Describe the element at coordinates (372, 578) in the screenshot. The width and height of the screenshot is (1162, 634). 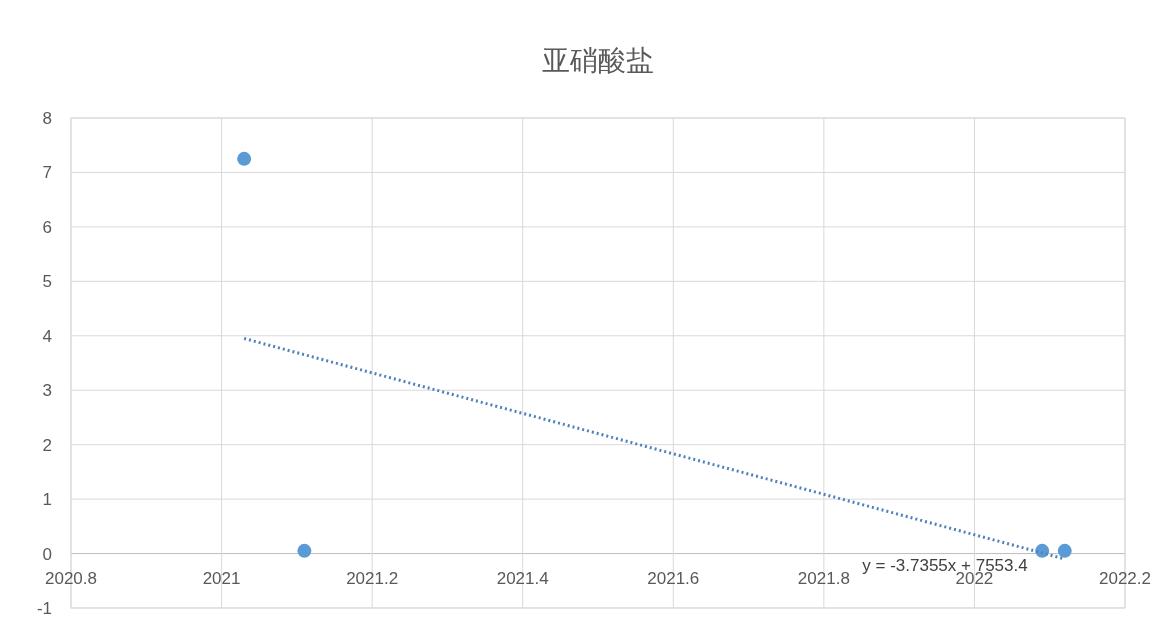
I see `x-tick-label: 2021.2` at that location.